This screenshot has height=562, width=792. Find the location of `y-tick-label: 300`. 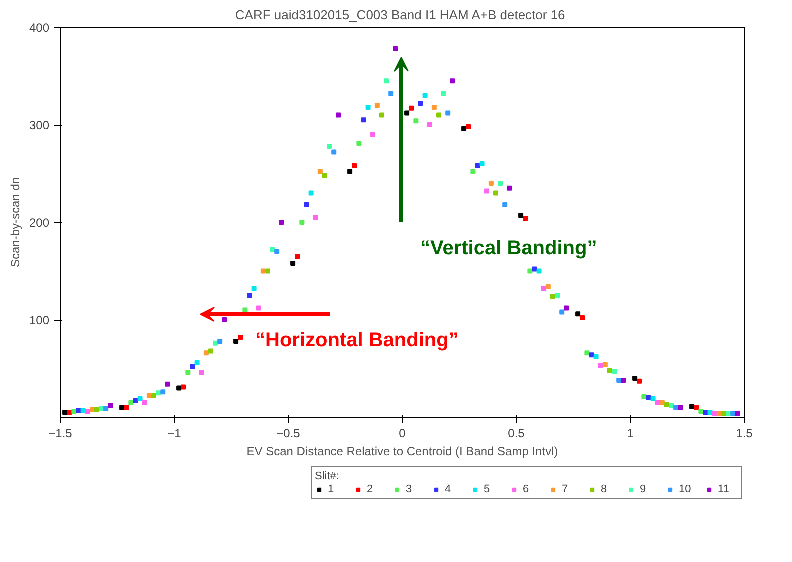

y-tick-label: 300 is located at coordinates (39, 125).